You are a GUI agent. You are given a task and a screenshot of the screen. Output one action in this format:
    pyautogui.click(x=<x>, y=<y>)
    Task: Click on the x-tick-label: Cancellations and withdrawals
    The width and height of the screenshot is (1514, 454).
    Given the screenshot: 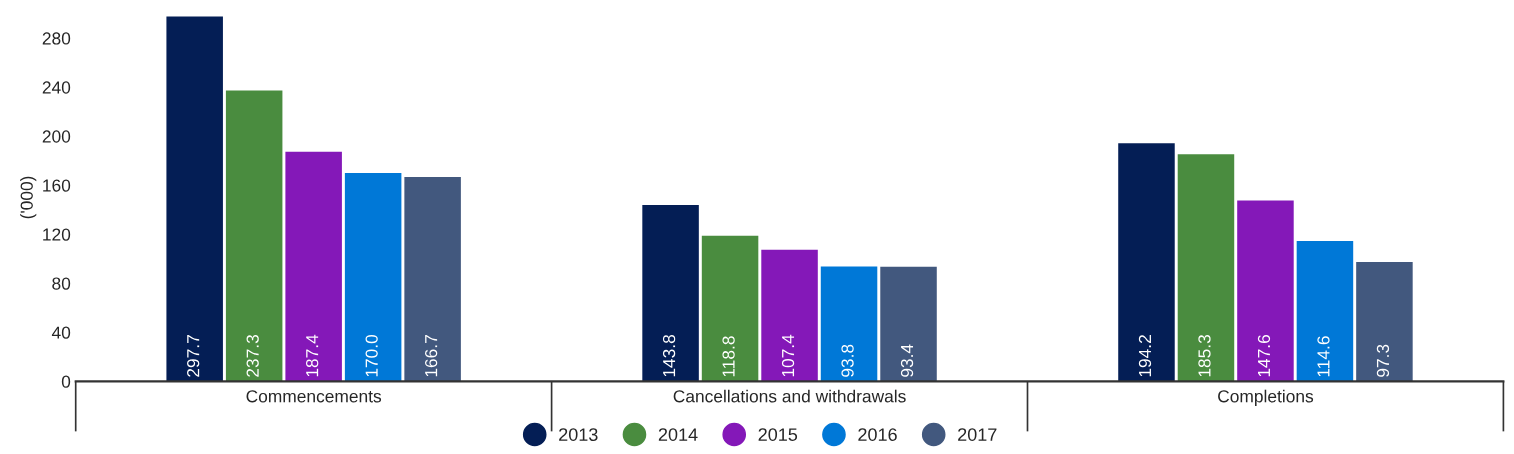 What is the action you would take?
    pyautogui.click(x=789, y=396)
    